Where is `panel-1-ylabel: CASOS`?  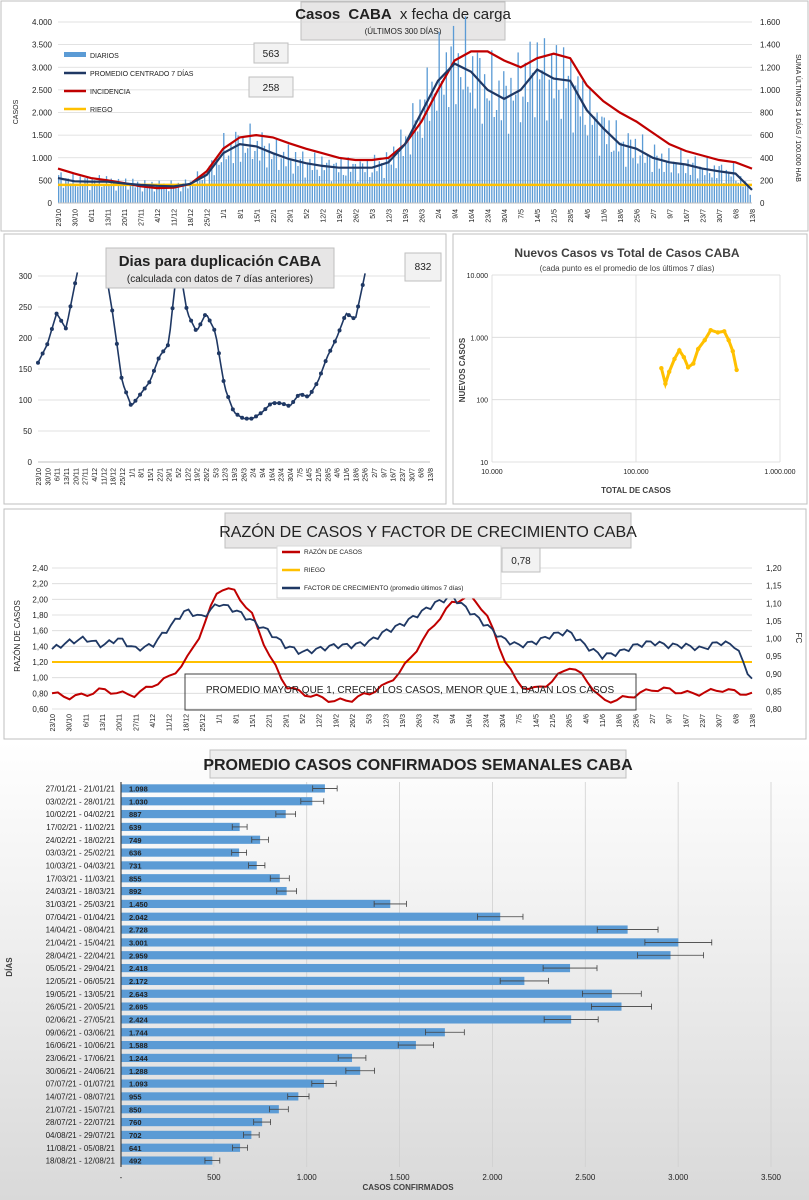 panel-1-ylabel: CASOS is located at coordinates (16, 111).